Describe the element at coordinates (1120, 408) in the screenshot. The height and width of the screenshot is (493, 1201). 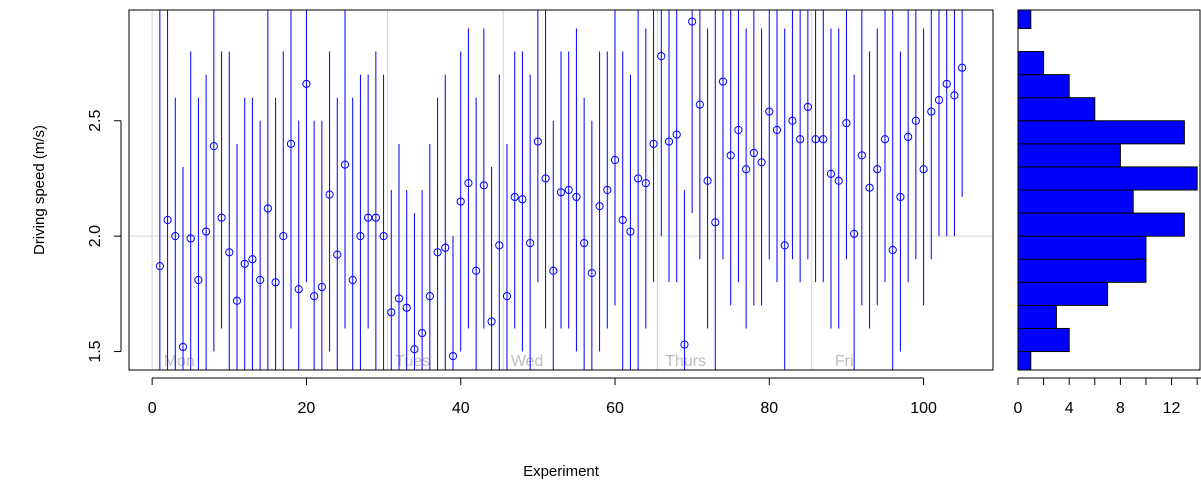
I see `histogram-tick-label: 8` at that location.